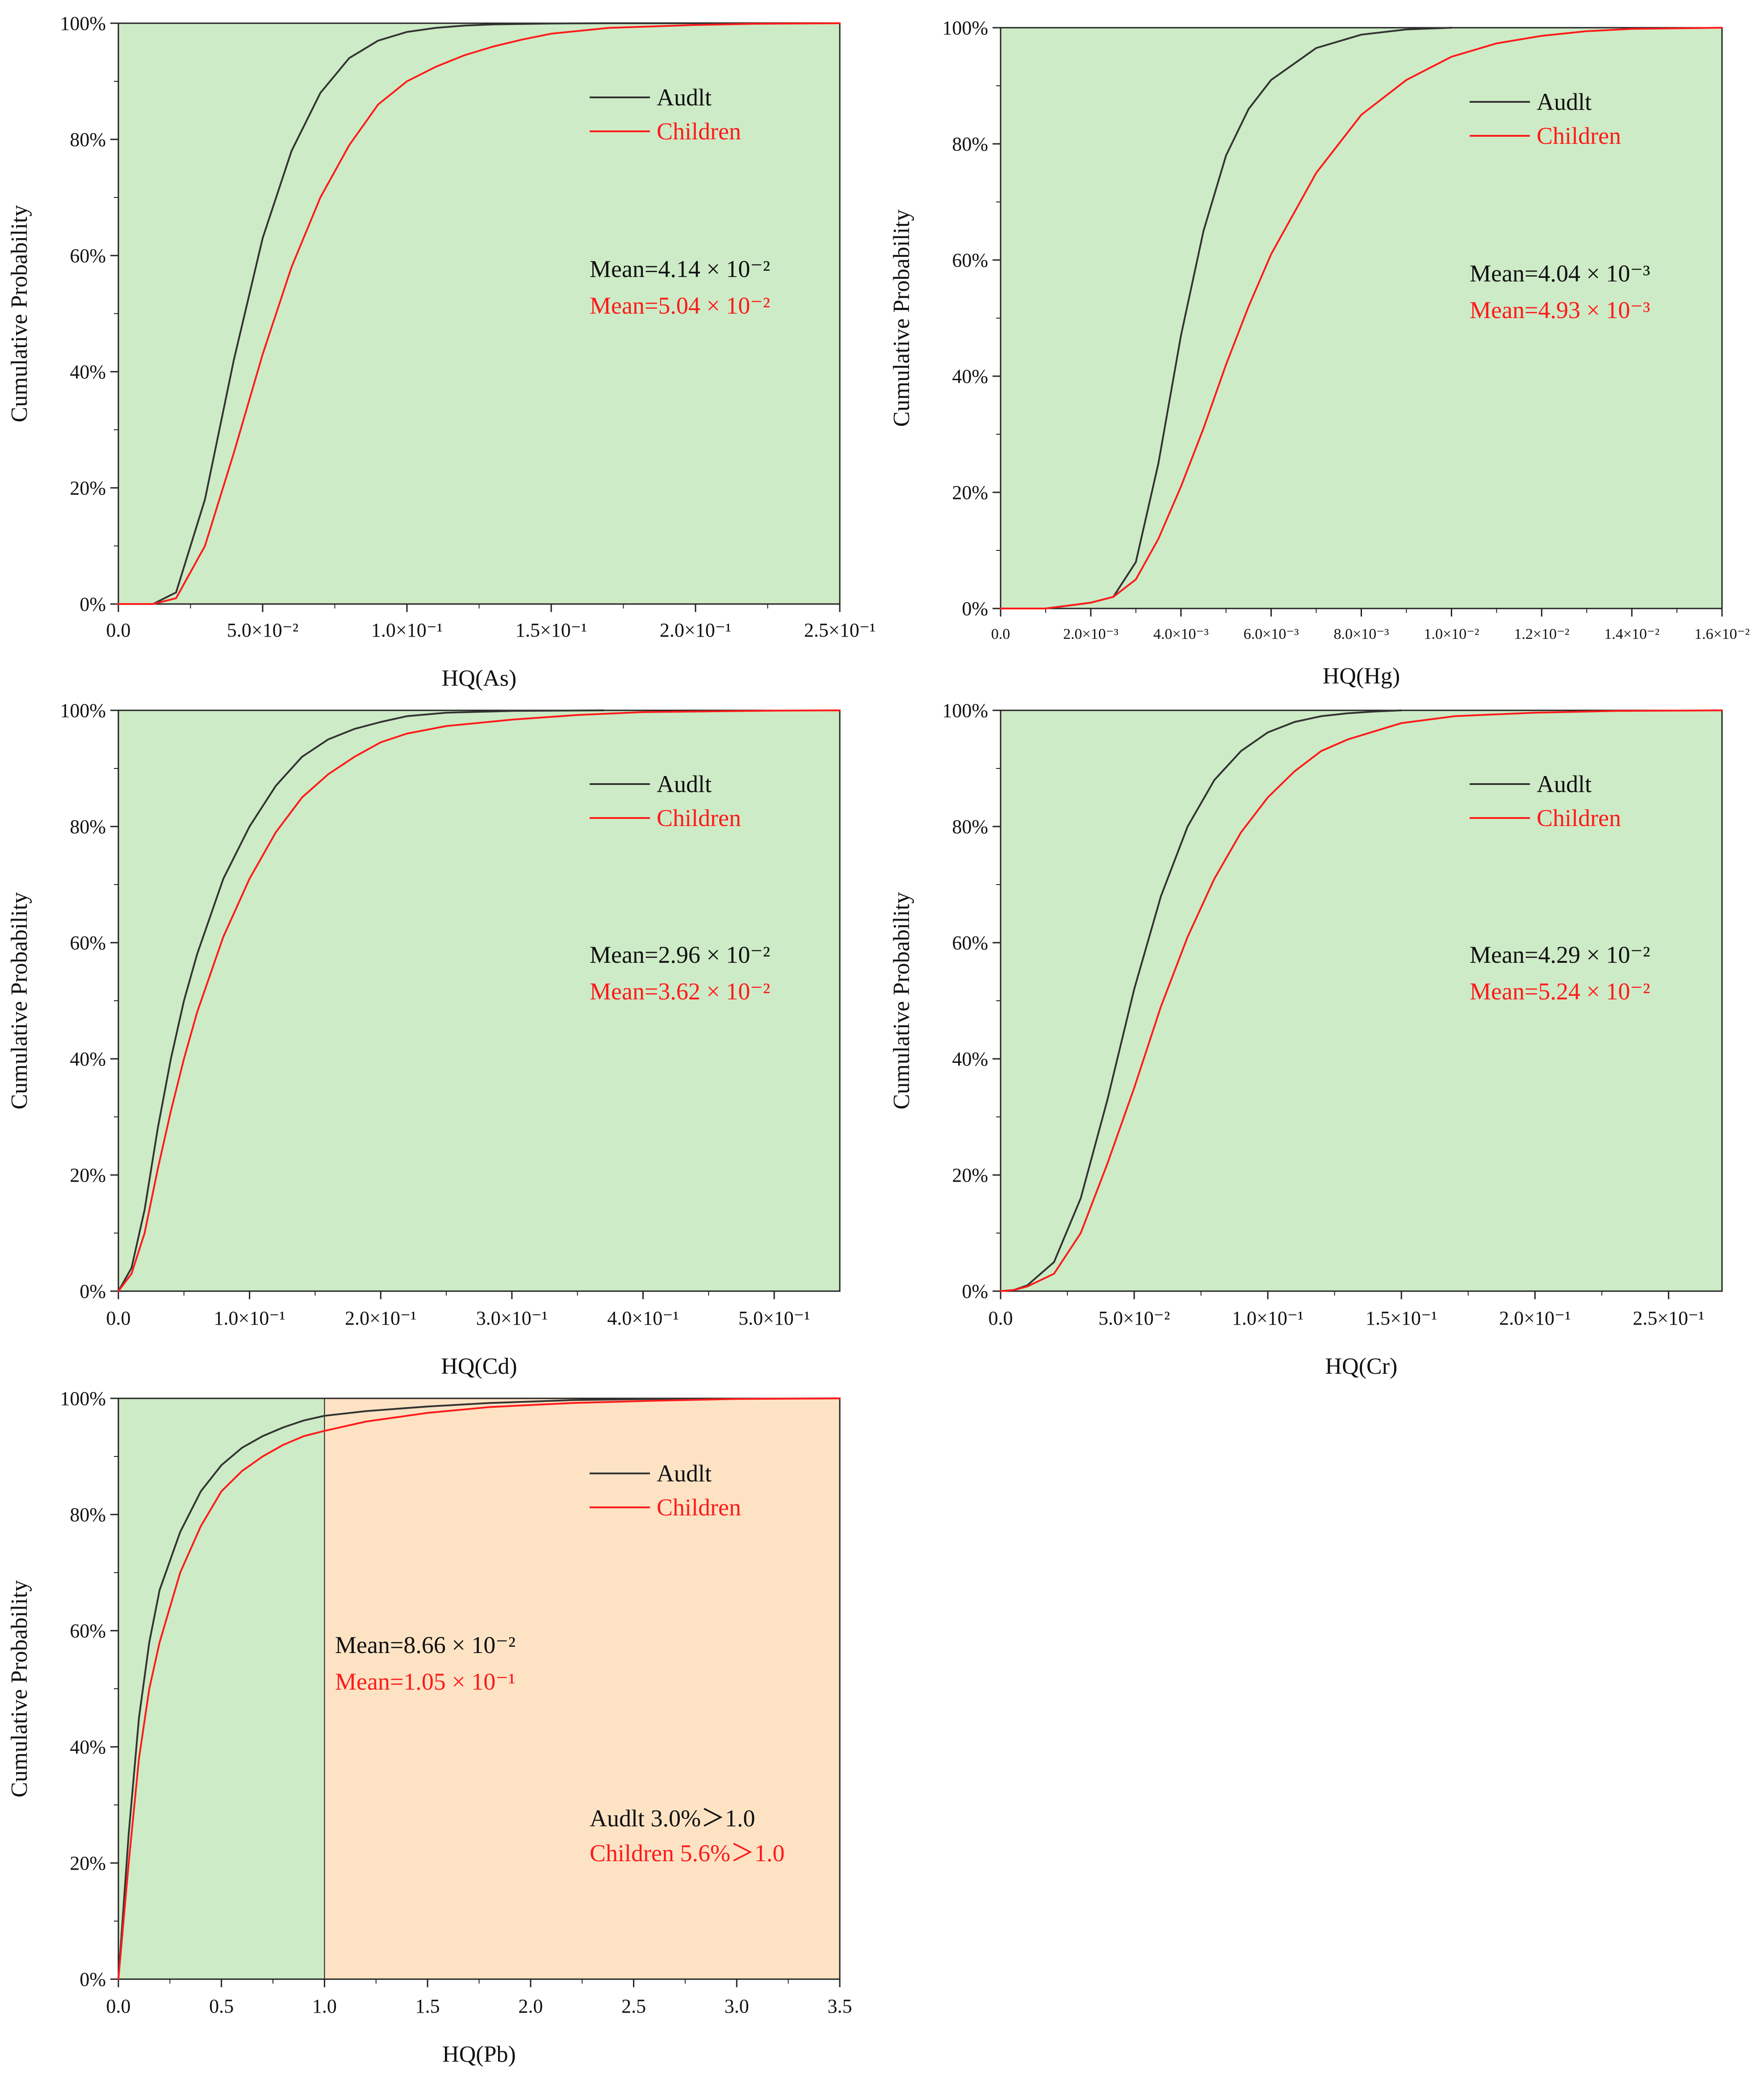 This screenshot has height=2077, width=1764. I want to click on children-mean-annotation: Mean=4.93 × 10⁻³, so click(1560, 310).